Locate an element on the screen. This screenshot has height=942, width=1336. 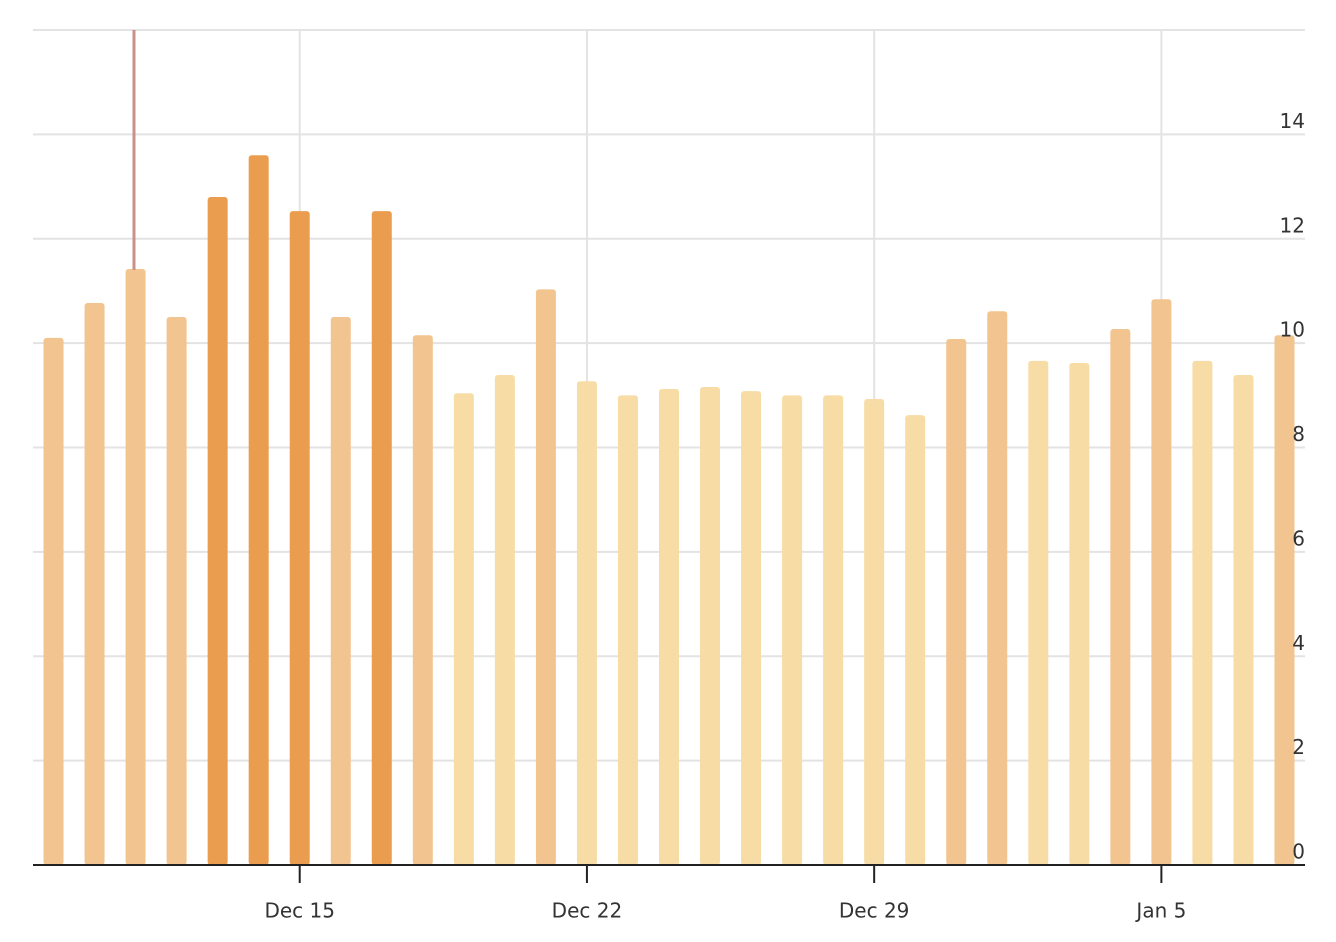
y-tick-label: 10 is located at coordinates (1292, 330).